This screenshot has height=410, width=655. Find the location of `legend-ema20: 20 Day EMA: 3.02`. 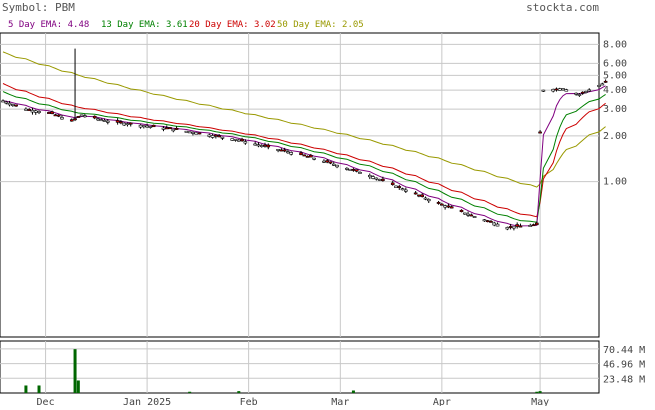

legend-ema20: 20 Day EMA: 3.02 is located at coordinates (232, 25).